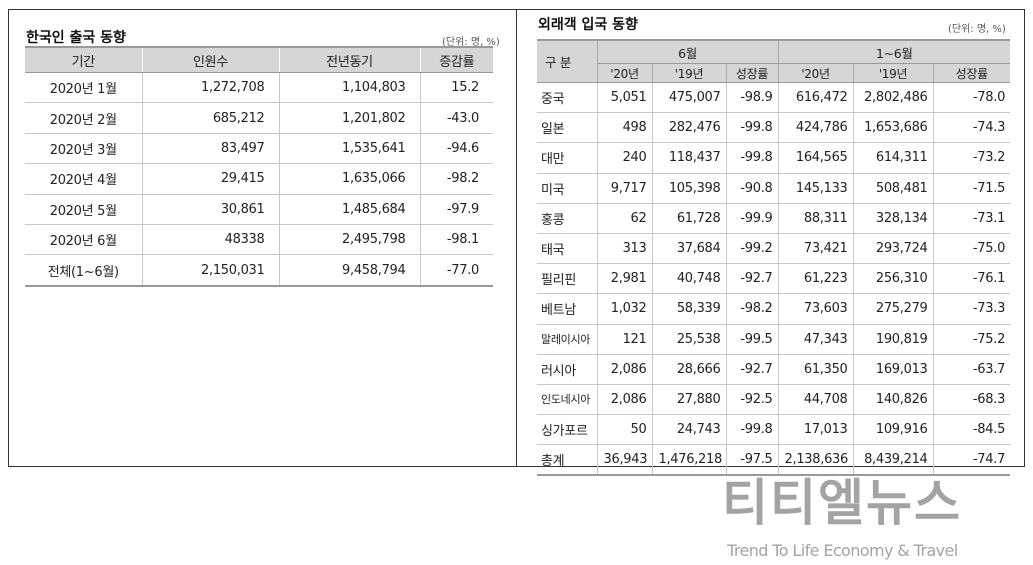 The height and width of the screenshot is (565, 1033). What do you see at coordinates (893, 339) in the screenshot?
I see `inbound-cell: 190,819` at bounding box center [893, 339].